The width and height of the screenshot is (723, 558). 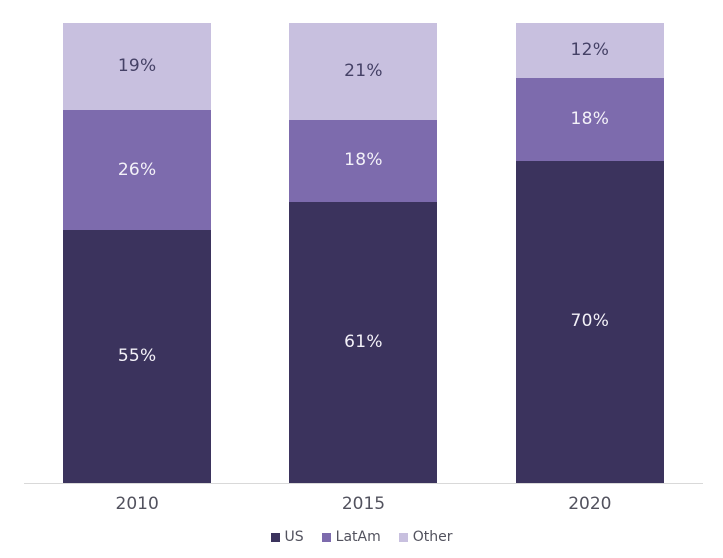 What do you see at coordinates (137, 504) in the screenshot?
I see `x-axis-label-2010: 2010` at bounding box center [137, 504].